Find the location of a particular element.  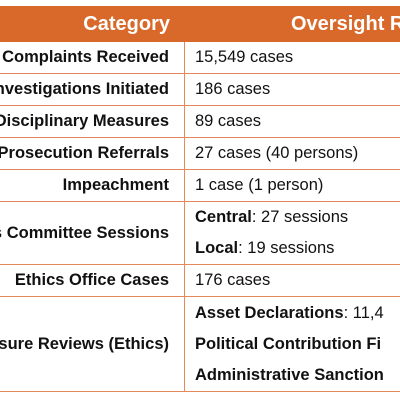

value-line: Political Contribution Fi is located at coordinates (297, 344).